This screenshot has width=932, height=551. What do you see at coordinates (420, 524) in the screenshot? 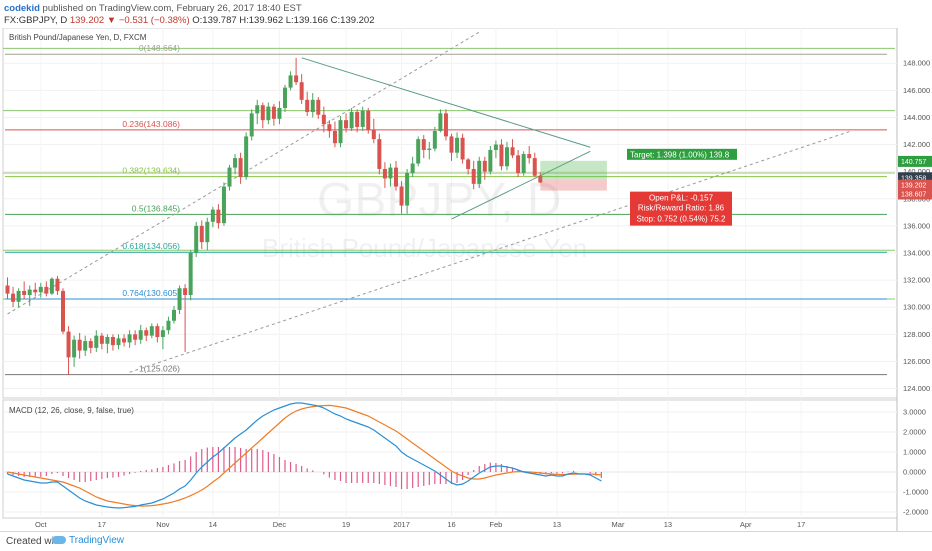
I see `time-axis: Oct 17 Nov 14 Dec 19 2017 16 Feb 13 Mar 13 Apr 17` at bounding box center [420, 524].